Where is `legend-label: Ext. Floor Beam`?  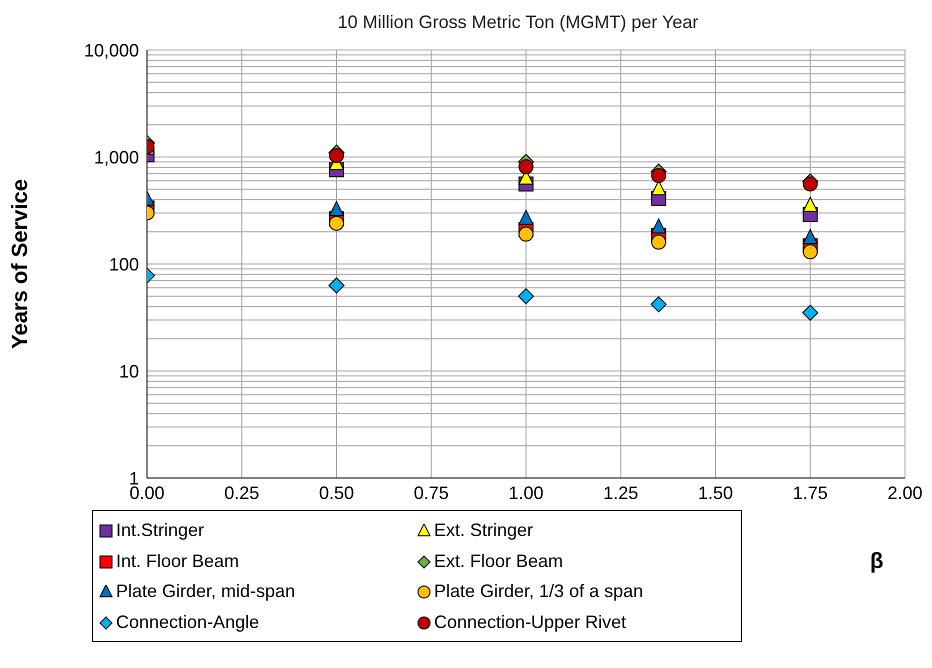
legend-label: Ext. Floor Beam is located at coordinates (498, 561).